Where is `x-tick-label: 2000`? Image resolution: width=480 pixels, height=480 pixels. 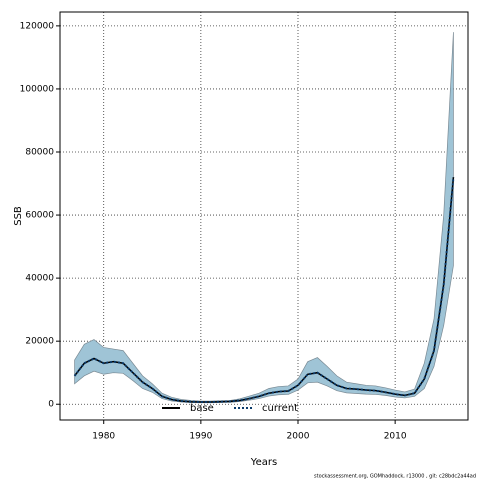
x-tick-label: 2000 is located at coordinates (298, 437).